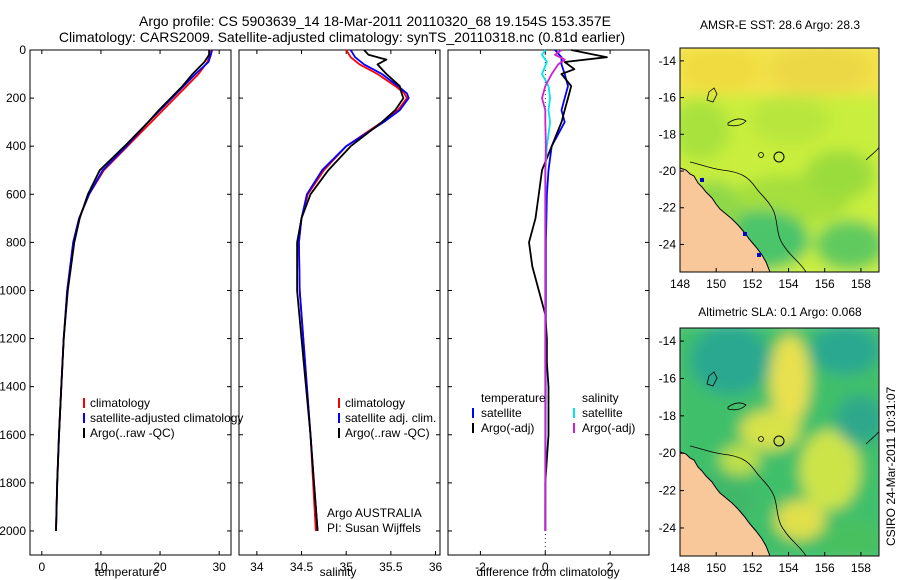 This screenshot has height=580, width=900. I want to click on y-tick-label: 200, so click(16, 98).